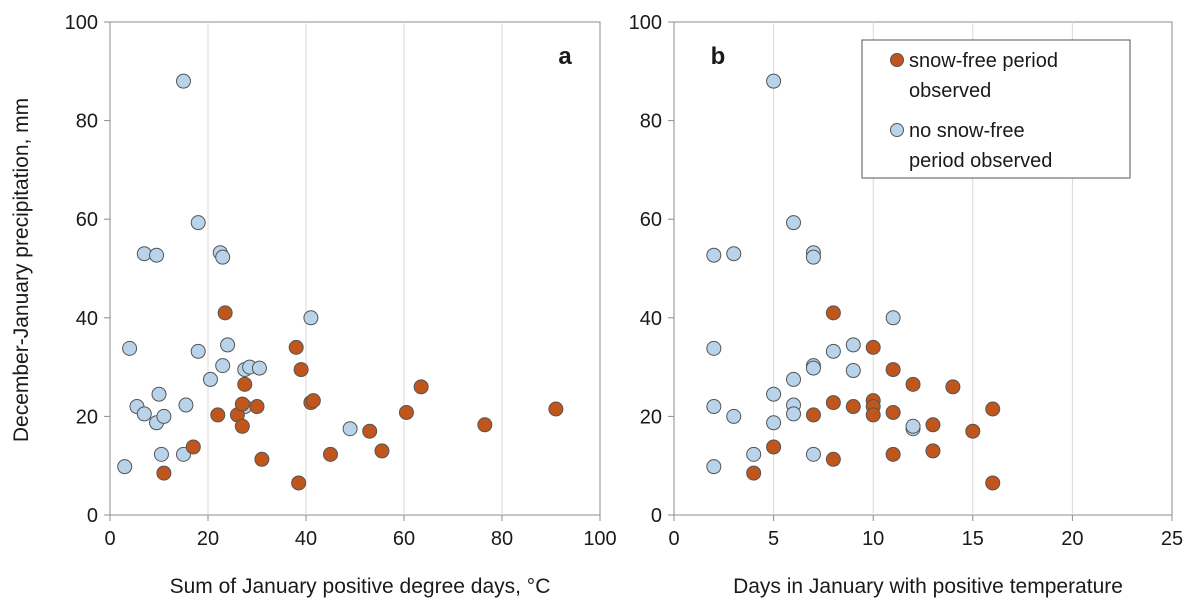 The height and width of the screenshot is (608, 1189). Describe the element at coordinates (897, 60) in the screenshot. I see `legend-marker-snow-free` at that location.